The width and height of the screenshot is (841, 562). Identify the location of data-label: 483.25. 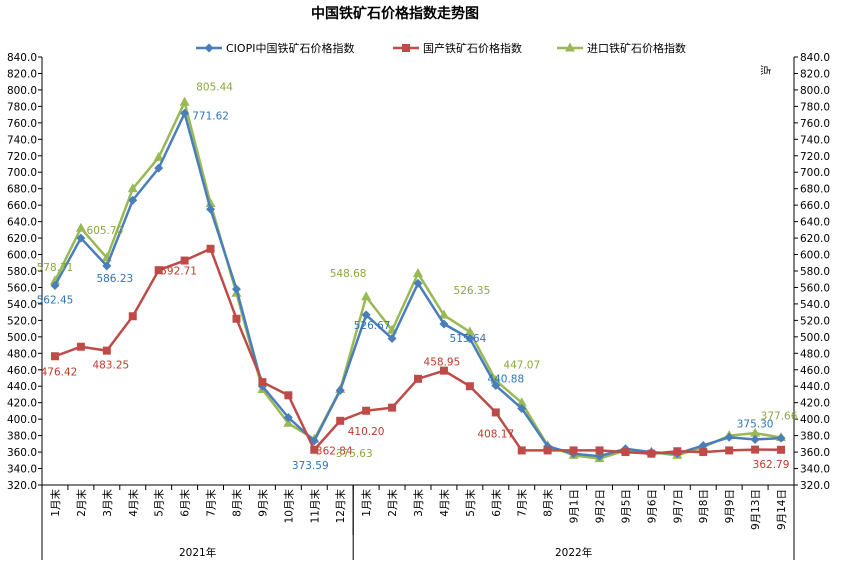
(110, 366).